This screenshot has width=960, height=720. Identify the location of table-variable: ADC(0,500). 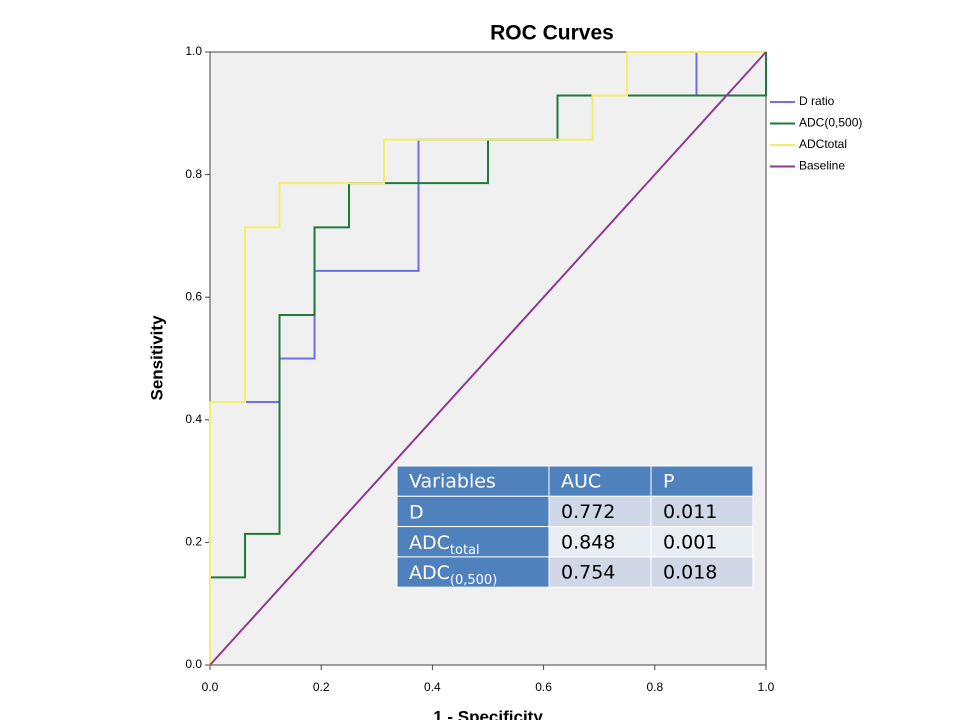
(453, 575).